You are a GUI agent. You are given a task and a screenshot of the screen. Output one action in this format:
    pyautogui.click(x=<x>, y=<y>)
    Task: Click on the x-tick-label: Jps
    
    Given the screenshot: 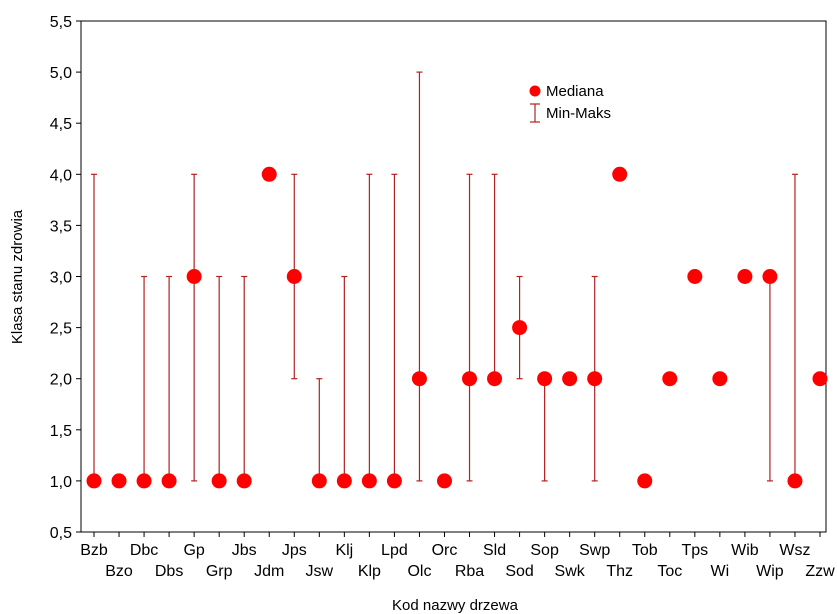 What is the action you would take?
    pyautogui.click(x=294, y=550)
    